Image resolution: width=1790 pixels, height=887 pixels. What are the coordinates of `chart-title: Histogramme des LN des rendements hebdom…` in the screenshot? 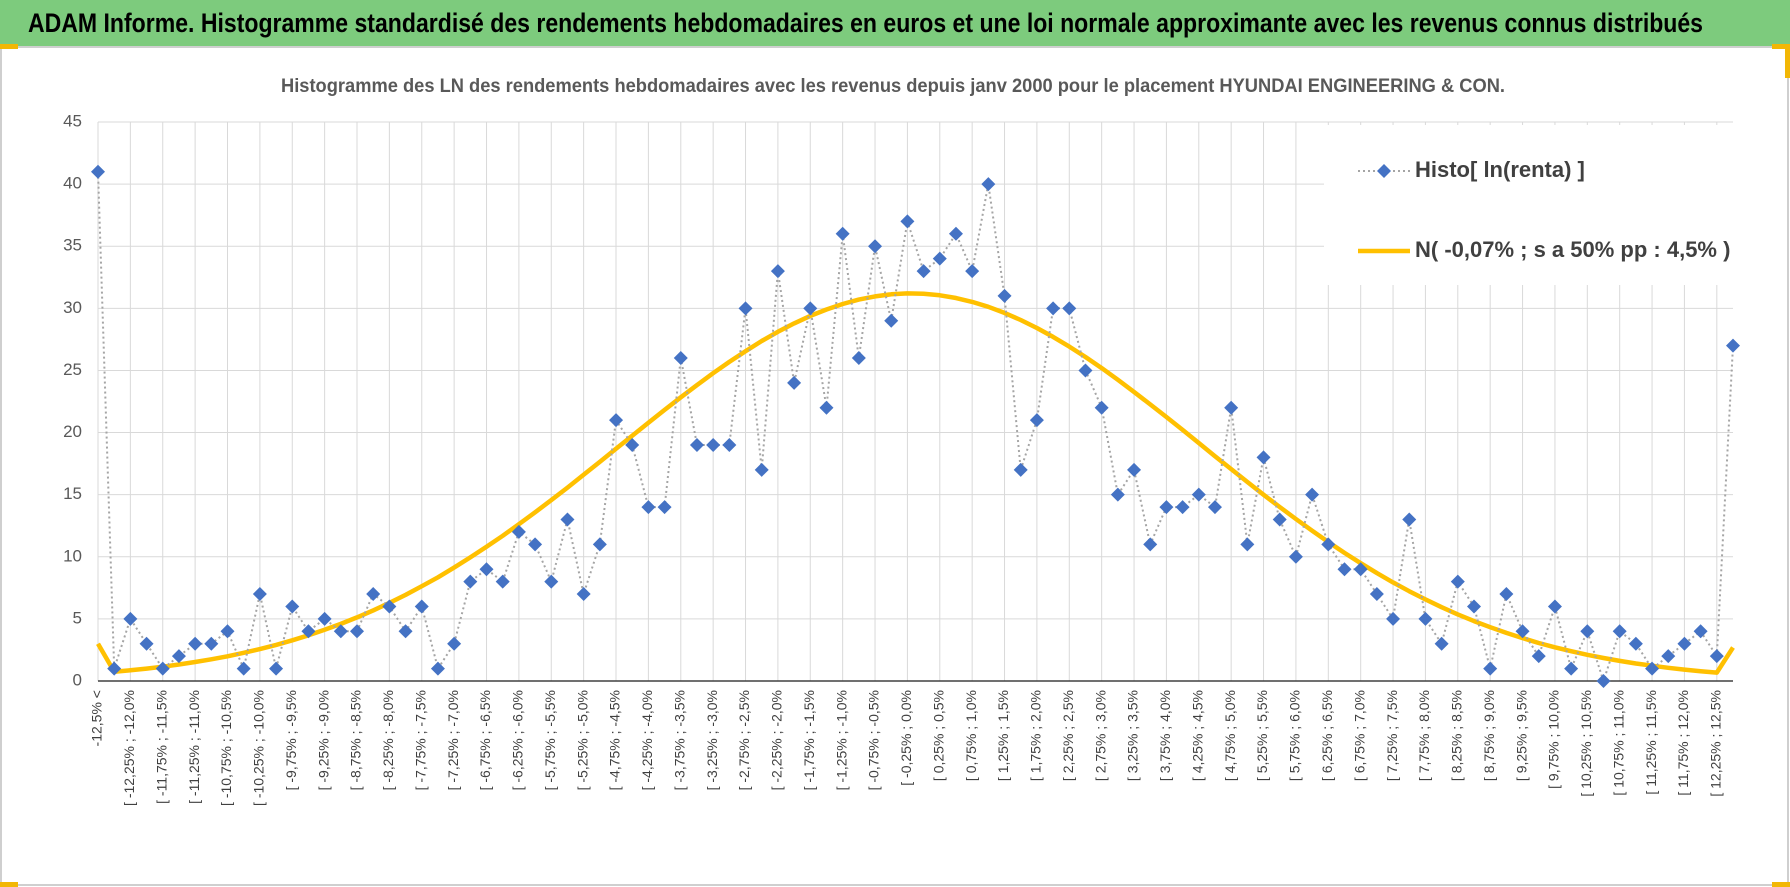 It's located at (893, 86).